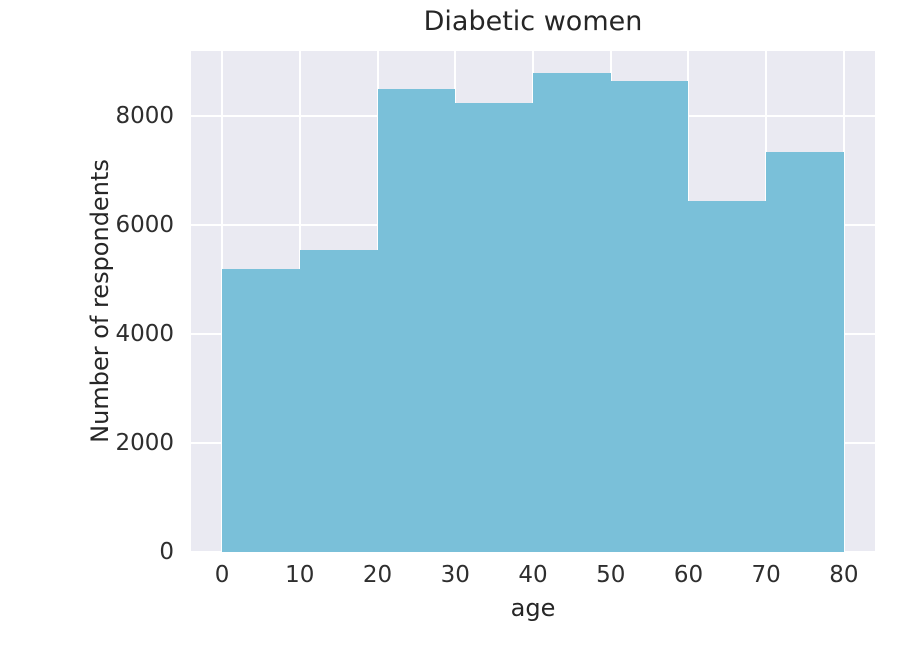 The image size is (900, 653). What do you see at coordinates (766, 575) in the screenshot?
I see `x-tick-label: 70` at bounding box center [766, 575].